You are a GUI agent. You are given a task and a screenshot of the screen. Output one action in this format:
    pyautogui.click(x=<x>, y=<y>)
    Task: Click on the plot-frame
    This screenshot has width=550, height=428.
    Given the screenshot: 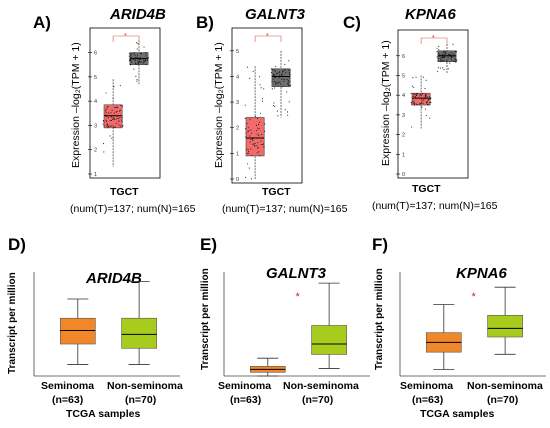 What is the action you would take?
    pyautogui.click(x=125, y=103)
    